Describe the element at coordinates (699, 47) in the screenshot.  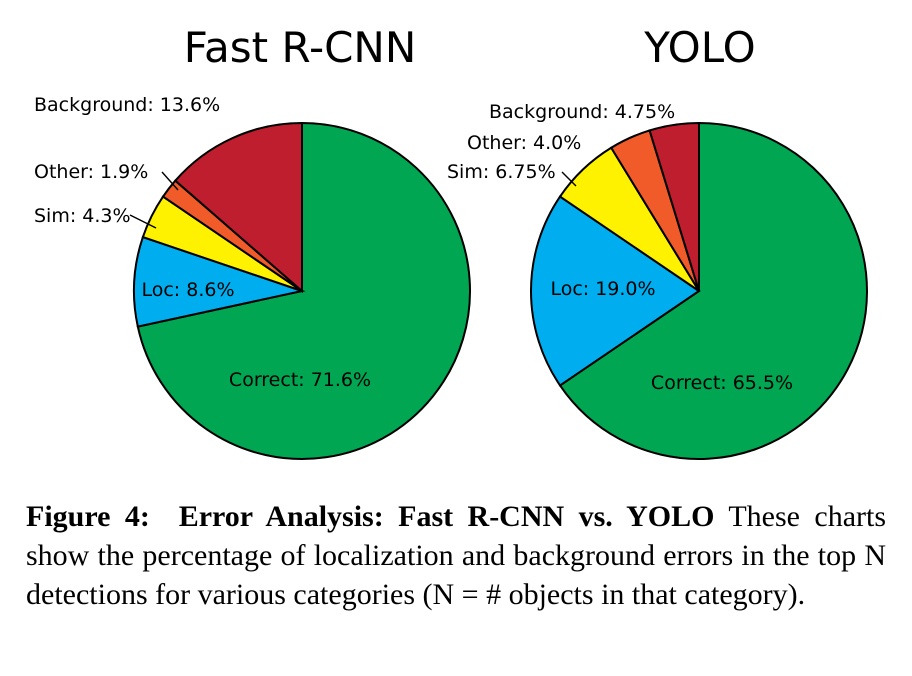
I see `chart-title-yolo: YOLO` at that location.